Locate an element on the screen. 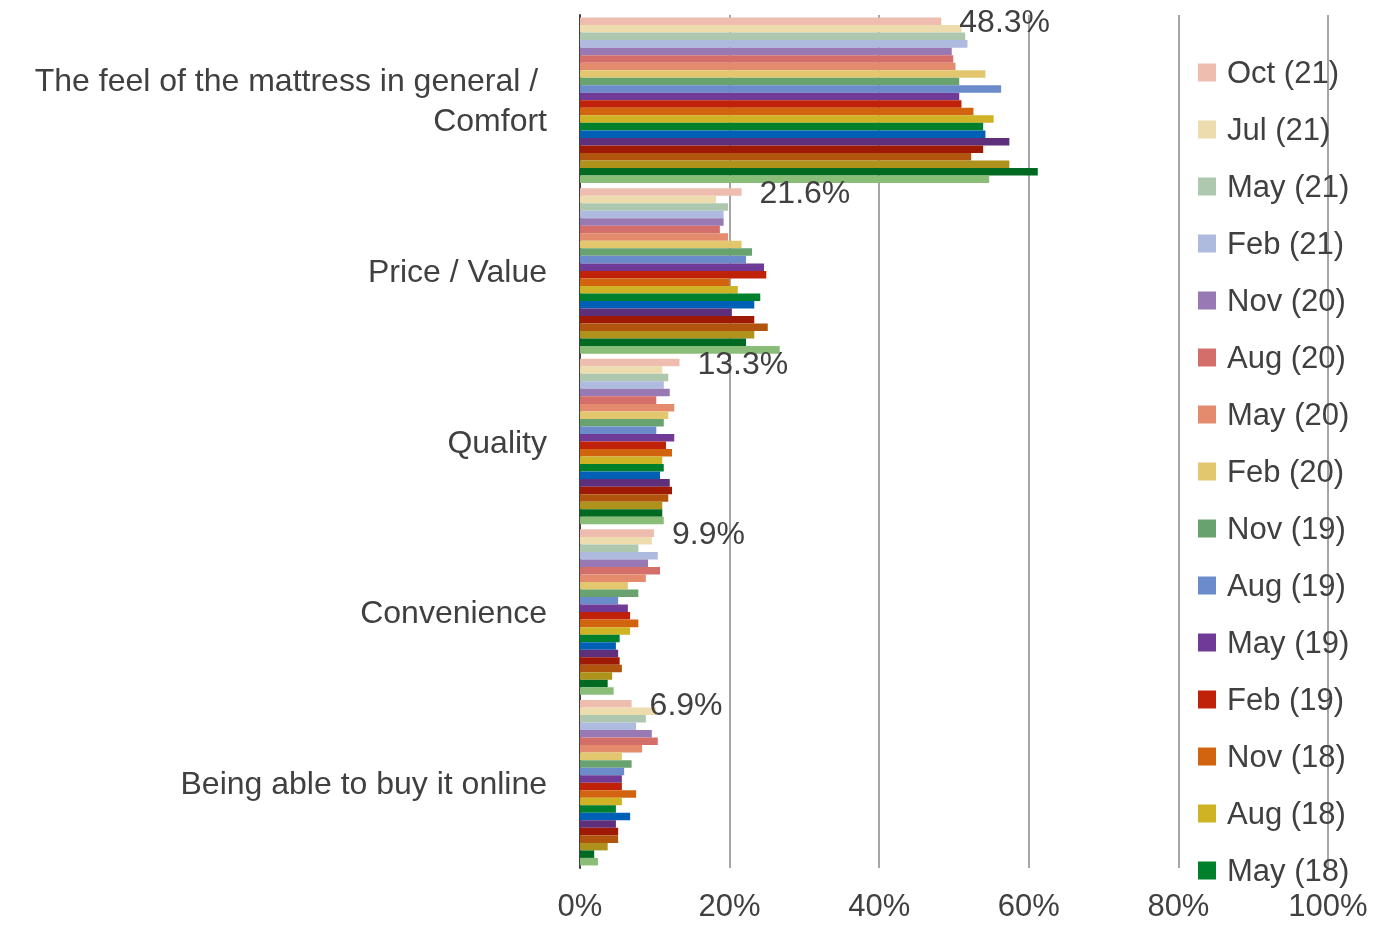 This screenshot has height=930, width=1389. legend-label: May (18) is located at coordinates (1288, 870).